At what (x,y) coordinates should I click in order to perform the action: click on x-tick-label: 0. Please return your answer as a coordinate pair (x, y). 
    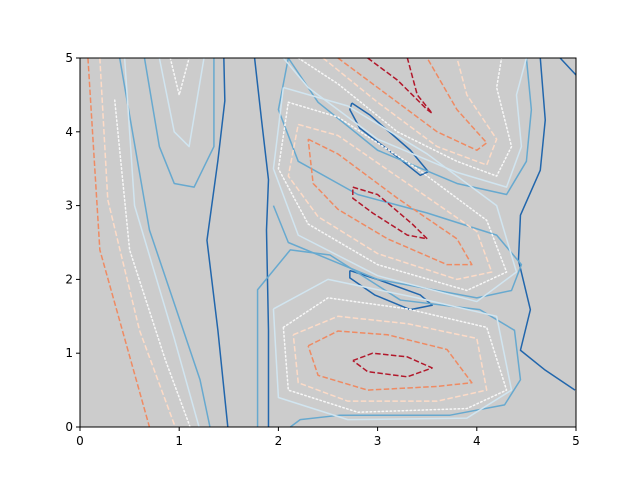
    Looking at the image, I should click on (80, 441).